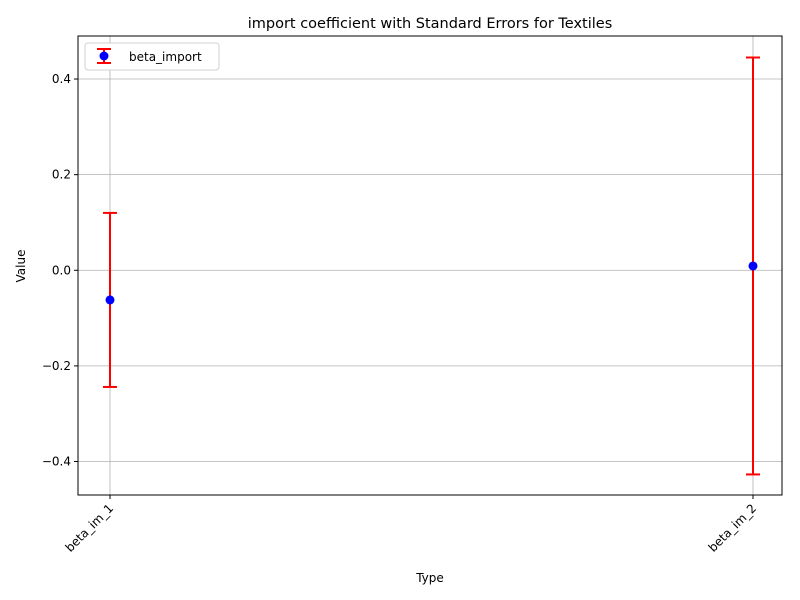  What do you see at coordinates (429, 578) in the screenshot?
I see `x-axis-title: Type` at bounding box center [429, 578].